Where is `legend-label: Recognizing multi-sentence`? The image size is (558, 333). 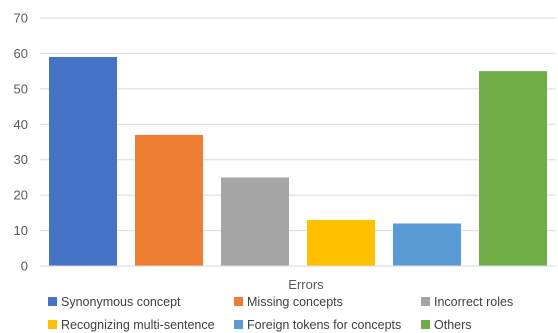
legend-label: Recognizing multi-sentence is located at coordinates (138, 325).